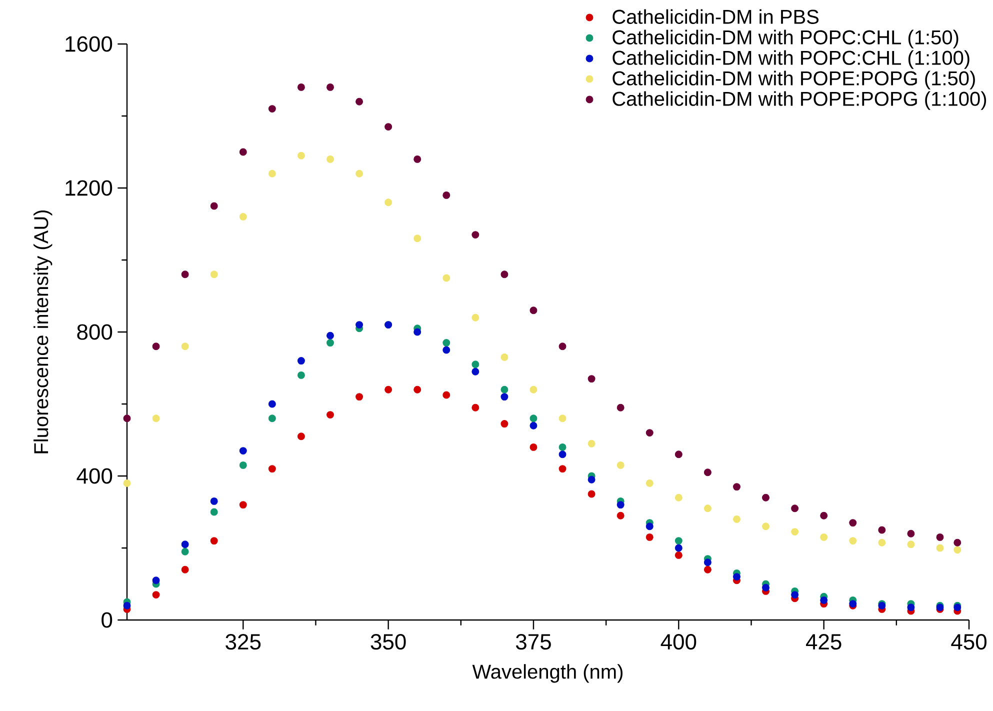 This screenshot has height=711, width=993. I want to click on legend-label: Cathelicidin-DM with POPE:POPG (1:50), so click(793, 80).